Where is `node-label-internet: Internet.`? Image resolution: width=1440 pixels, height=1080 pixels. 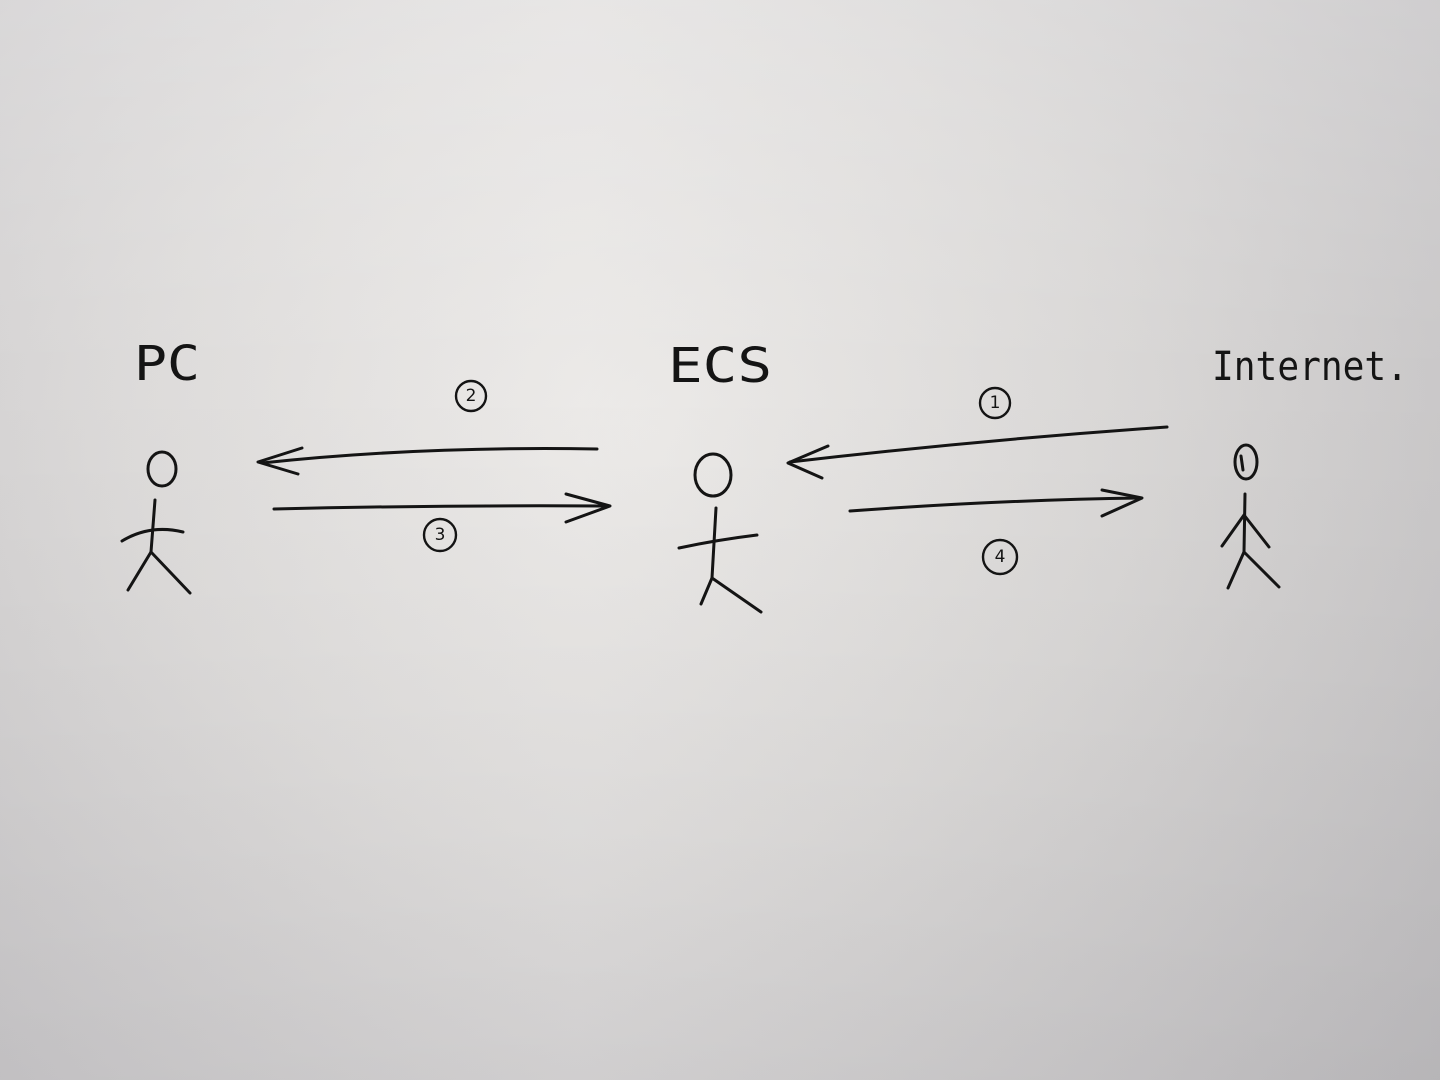
node-label-internet: Internet. is located at coordinates (1310, 367).